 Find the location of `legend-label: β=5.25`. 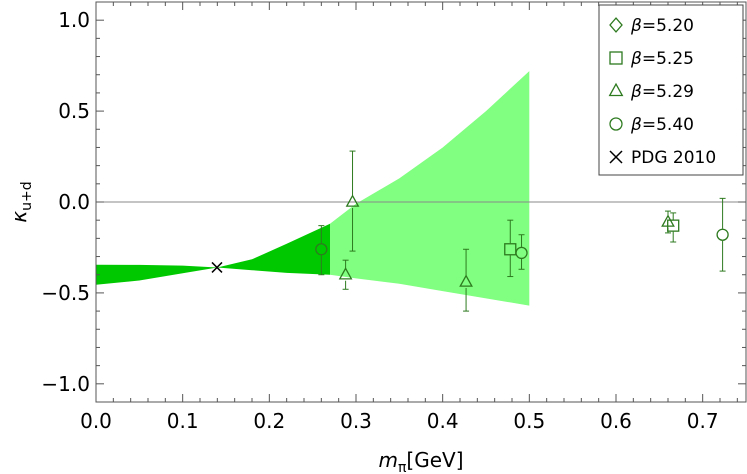

legend-label: β=5.25 is located at coordinates (662, 59).